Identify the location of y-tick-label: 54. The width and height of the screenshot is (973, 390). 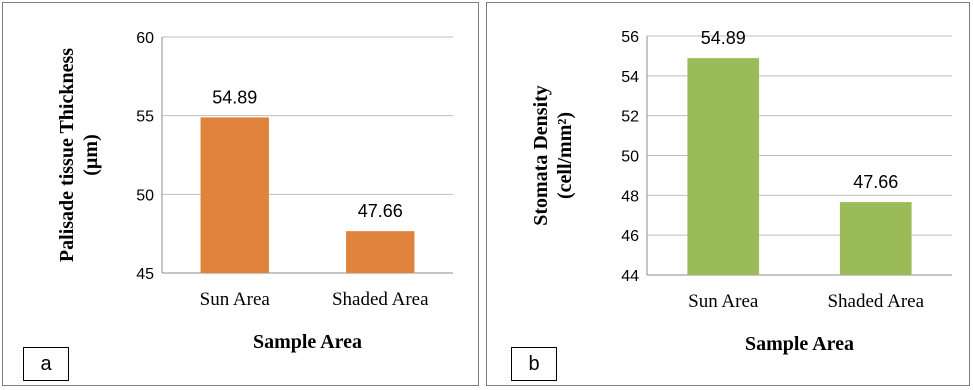
(630, 77).